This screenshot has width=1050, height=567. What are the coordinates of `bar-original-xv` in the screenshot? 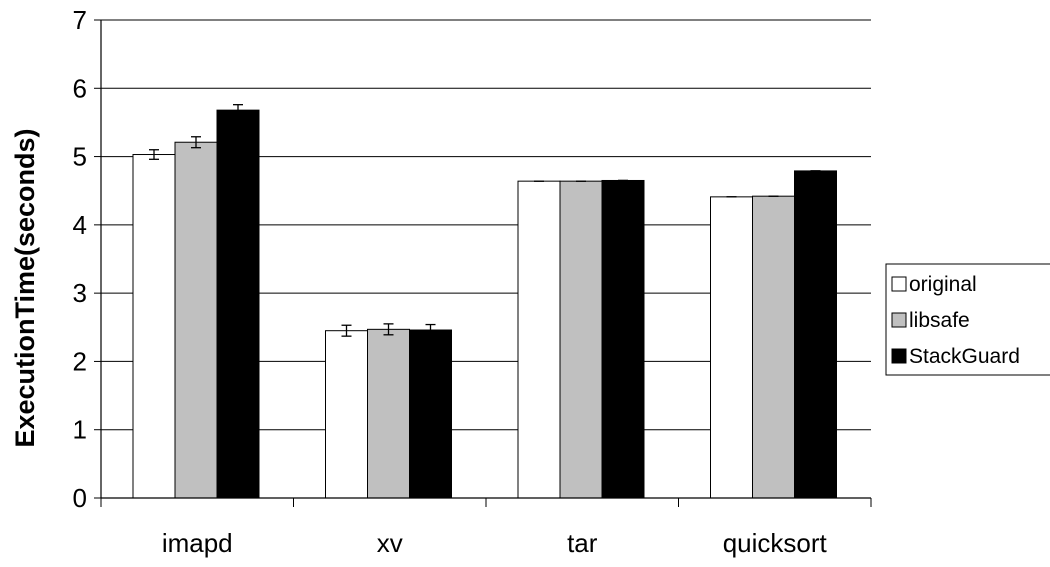 It's located at (346, 414).